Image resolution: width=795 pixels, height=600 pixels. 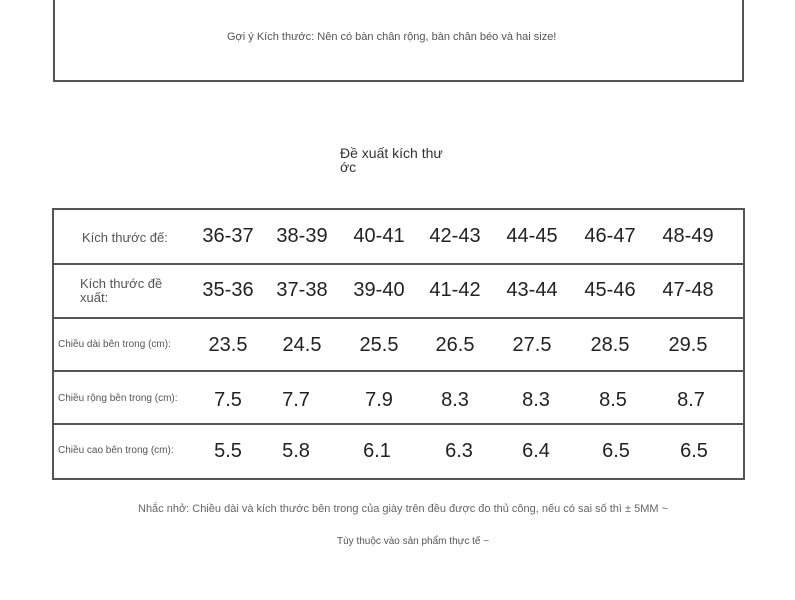 What do you see at coordinates (413, 541) in the screenshot?
I see `product-disclaimer: Tùy thuộc vào sản phẩm thực tế ~` at bounding box center [413, 541].